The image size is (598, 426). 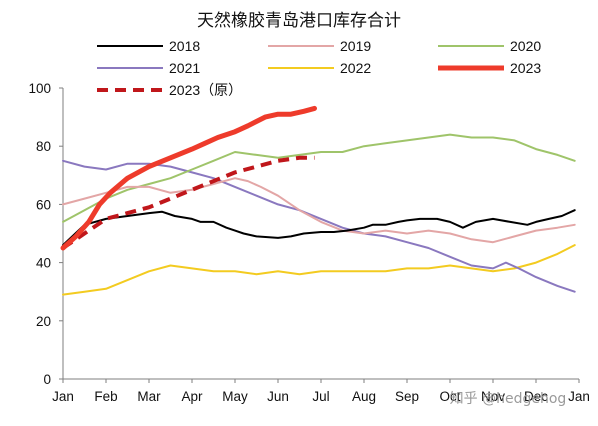 What do you see at coordinates (525, 68) in the screenshot?
I see `legend-label: 2023` at bounding box center [525, 68].